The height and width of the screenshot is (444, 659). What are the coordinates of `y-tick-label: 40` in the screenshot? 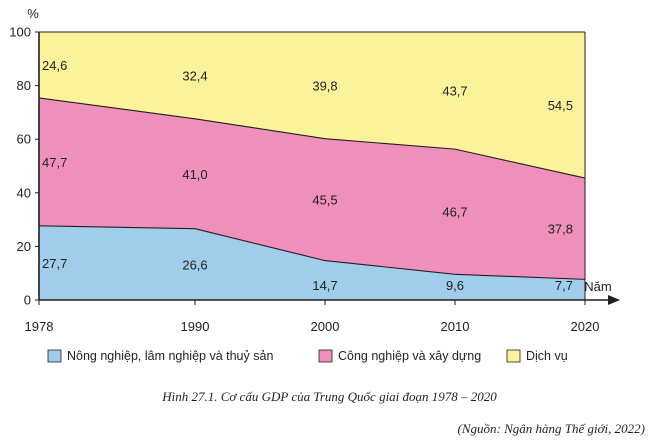 It's located at (24, 192).